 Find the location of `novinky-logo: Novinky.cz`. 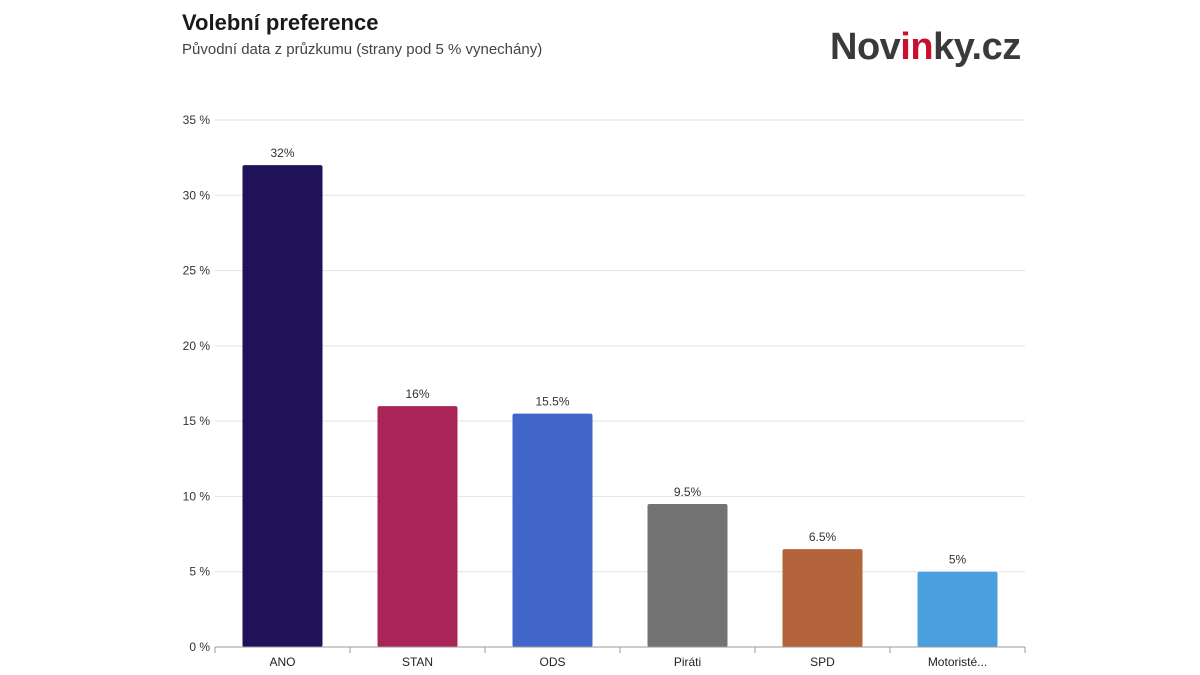

novinky-logo: Novinky.cz is located at coordinates (925, 47).